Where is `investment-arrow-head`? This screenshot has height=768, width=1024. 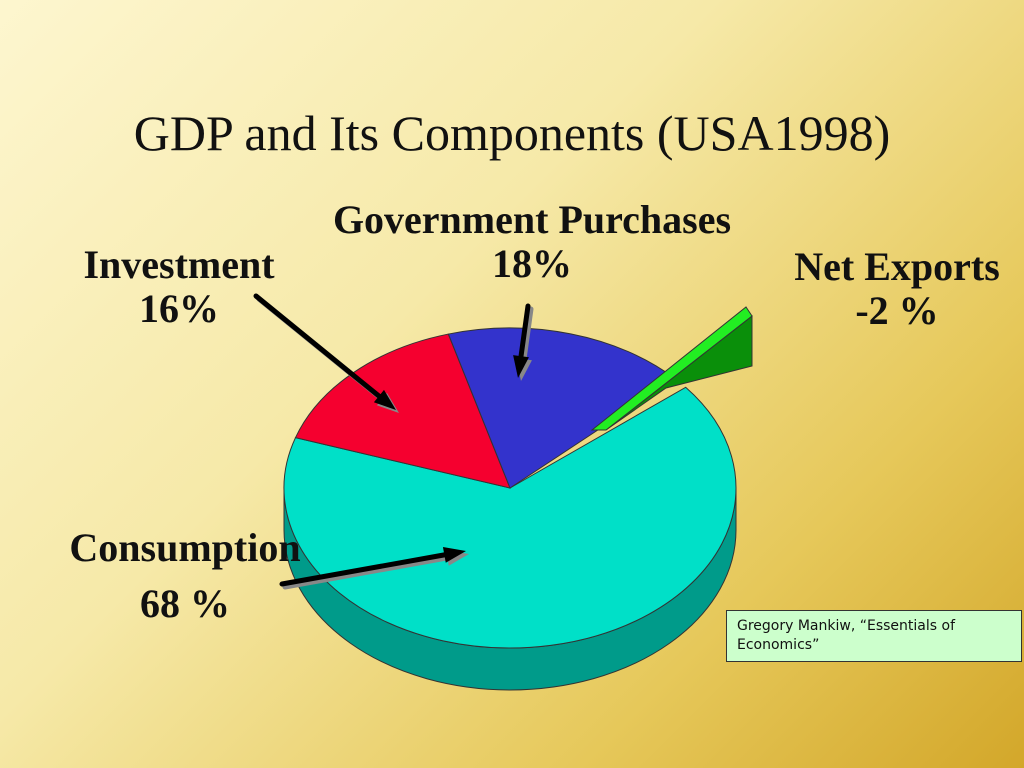
investment-arrow-head is located at coordinates (384, 399).